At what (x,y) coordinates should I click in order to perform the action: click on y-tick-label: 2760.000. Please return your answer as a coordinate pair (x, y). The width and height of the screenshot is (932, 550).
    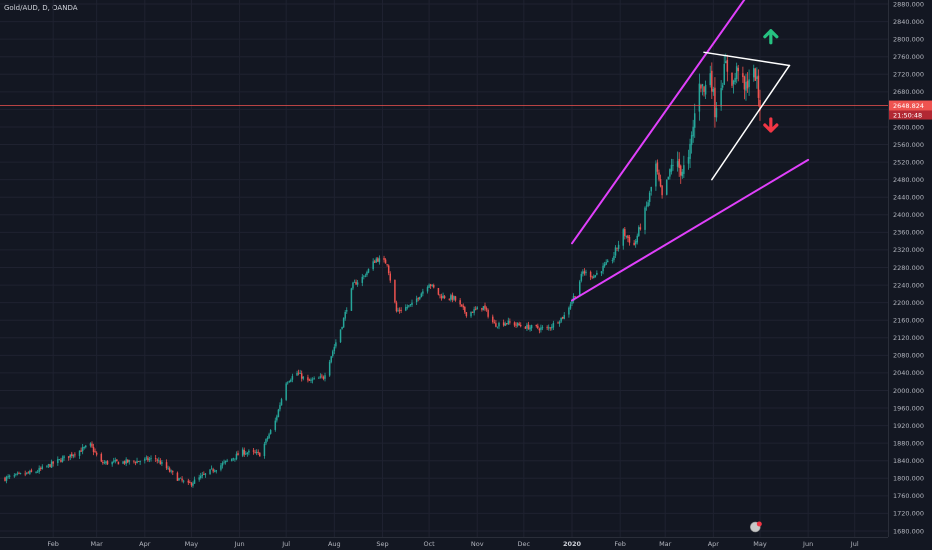
    Looking at the image, I should click on (908, 57).